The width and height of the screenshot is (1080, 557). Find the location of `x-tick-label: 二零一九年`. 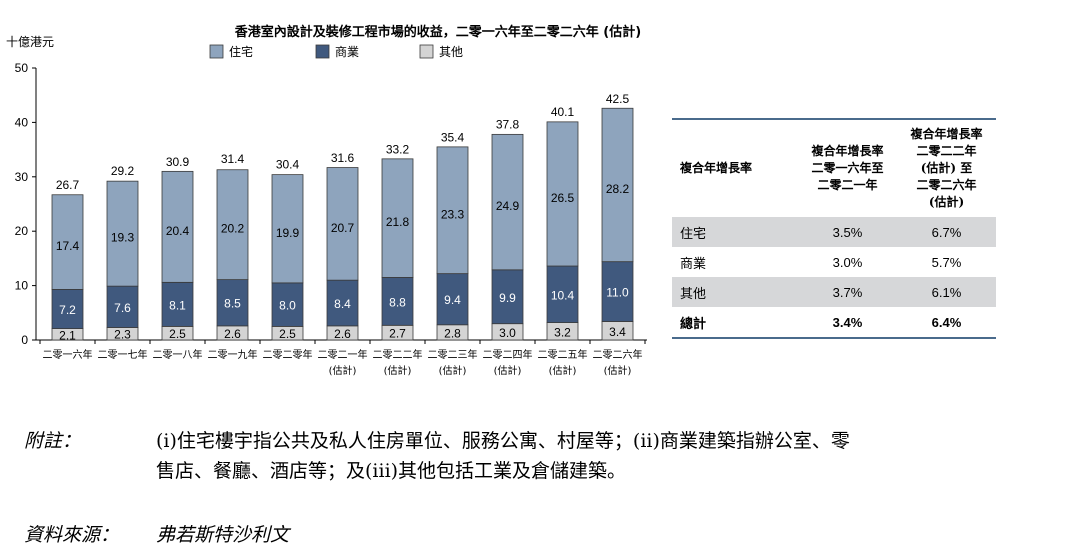

x-tick-label: 二零一九年 is located at coordinates (233, 354).